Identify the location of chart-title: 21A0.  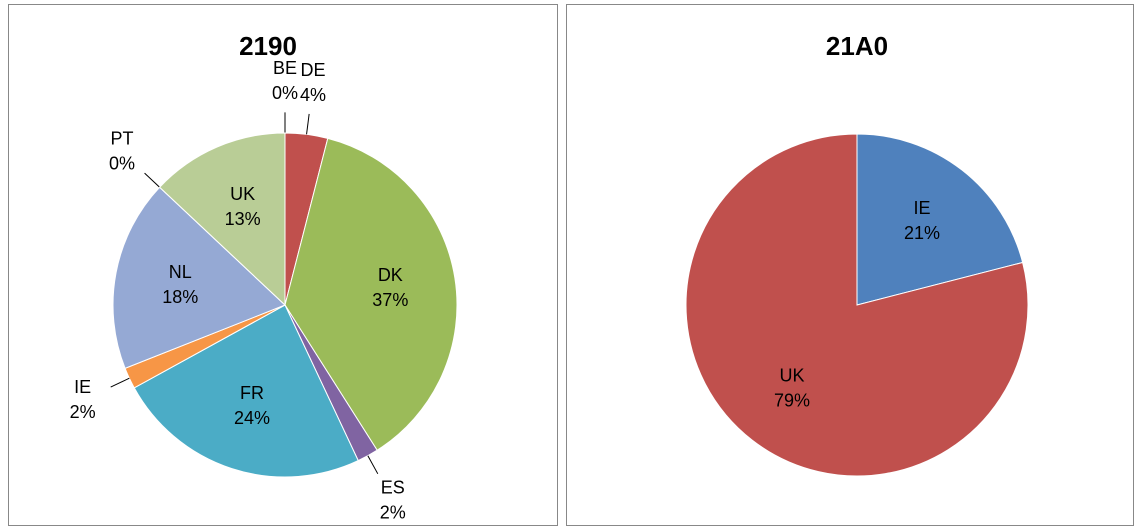
(857, 46).